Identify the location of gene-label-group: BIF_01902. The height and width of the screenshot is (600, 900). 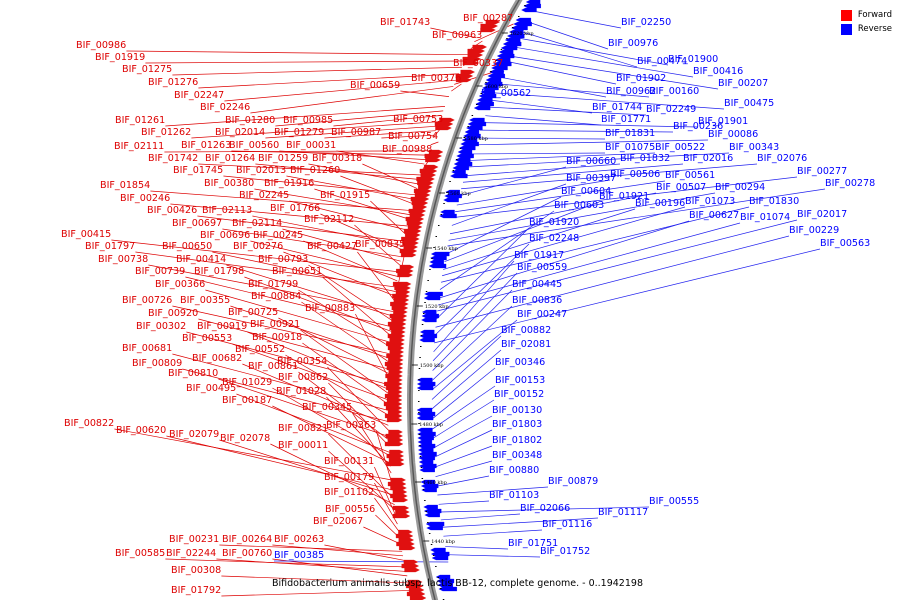
(641, 78).